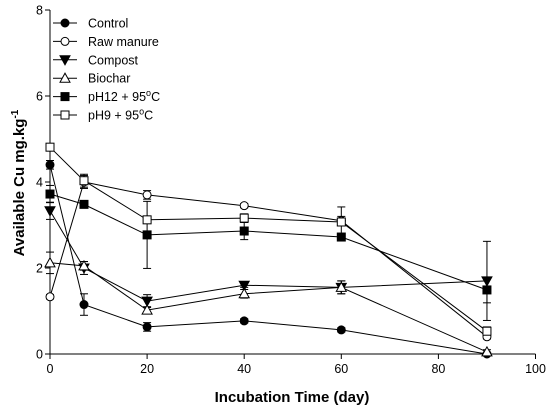 The image size is (550, 412). Describe the element at coordinates (296, 365) in the screenshot. I see `x-ticks: 0 20 40 60 80 100` at that location.